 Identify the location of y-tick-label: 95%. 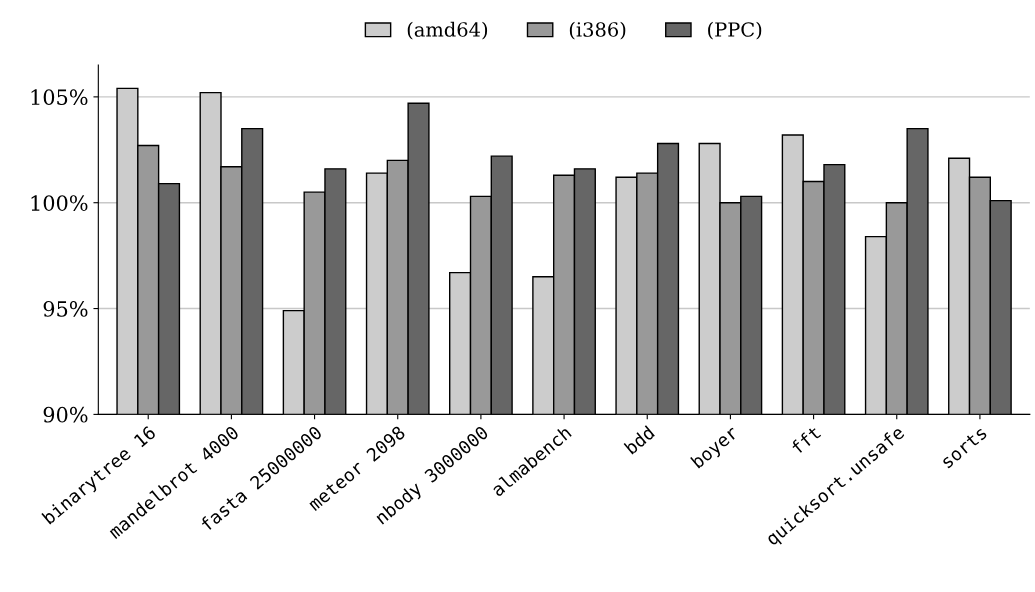
(65, 309).